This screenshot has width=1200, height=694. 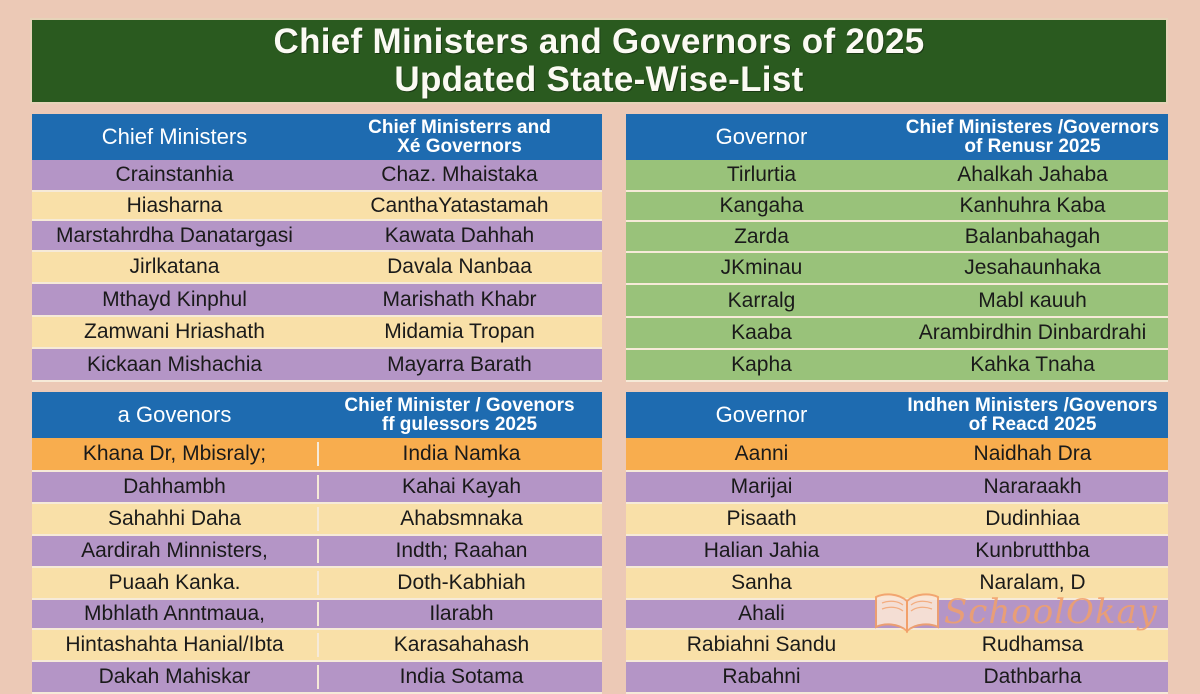 I want to click on table-row: Kangaha Kanhuhra Kaba, so click(x=897, y=207).